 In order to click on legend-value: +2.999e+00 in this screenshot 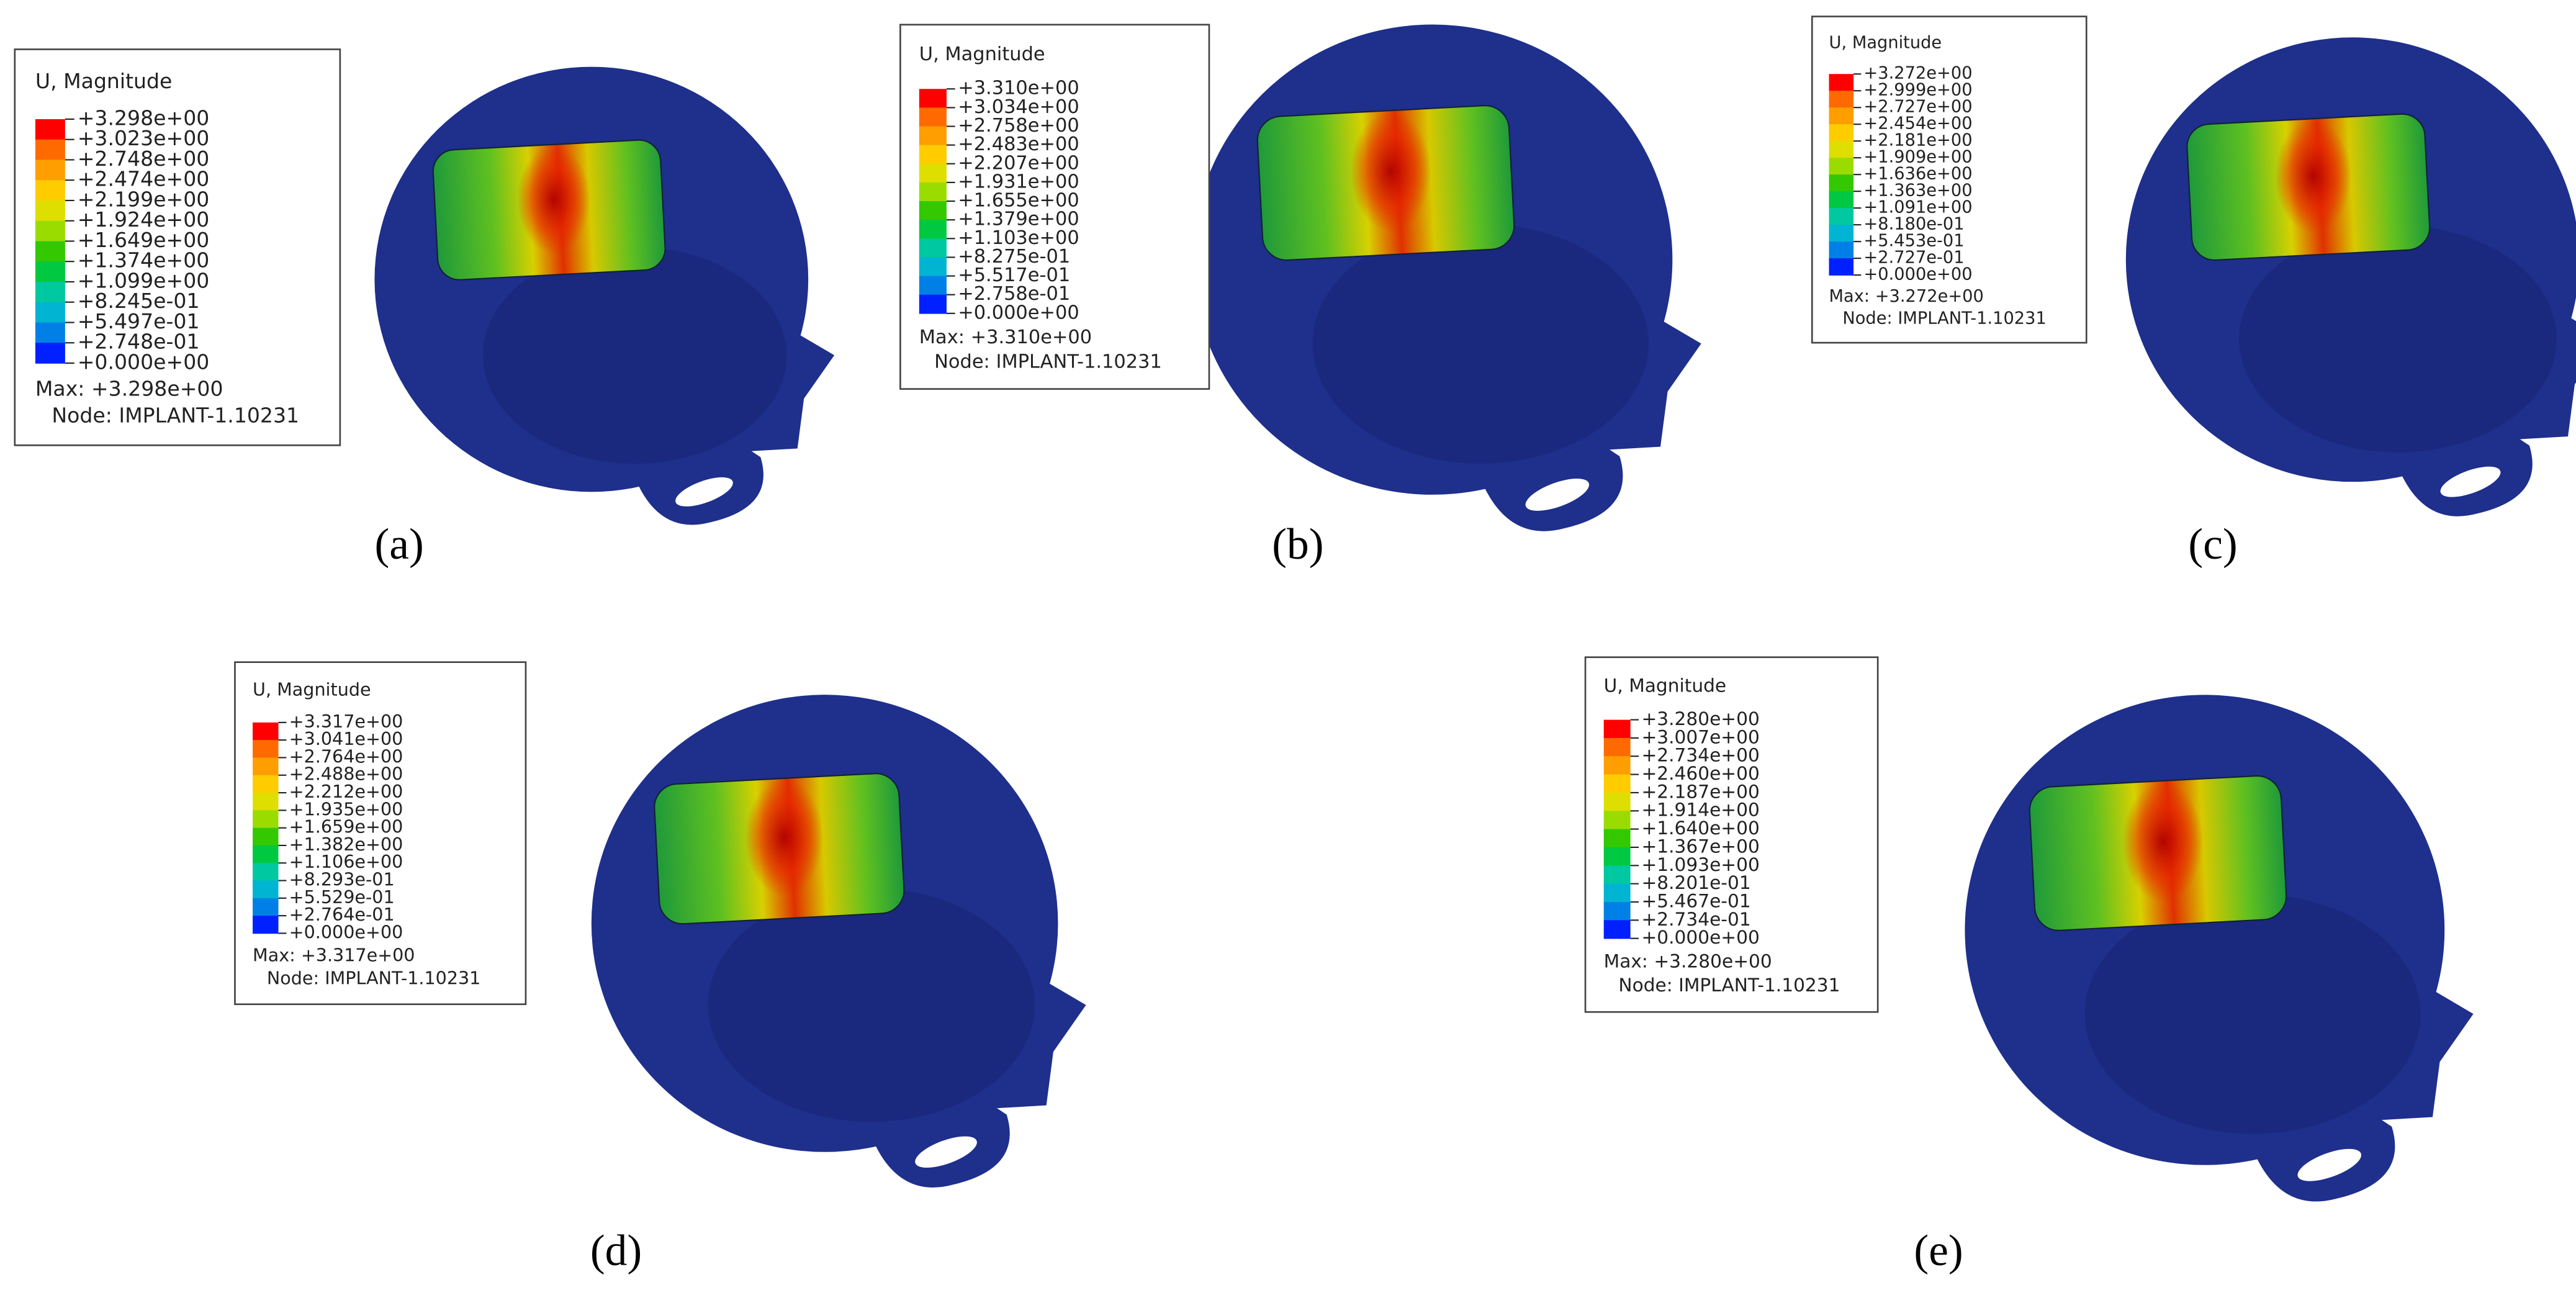, I will do `click(1917, 90)`.